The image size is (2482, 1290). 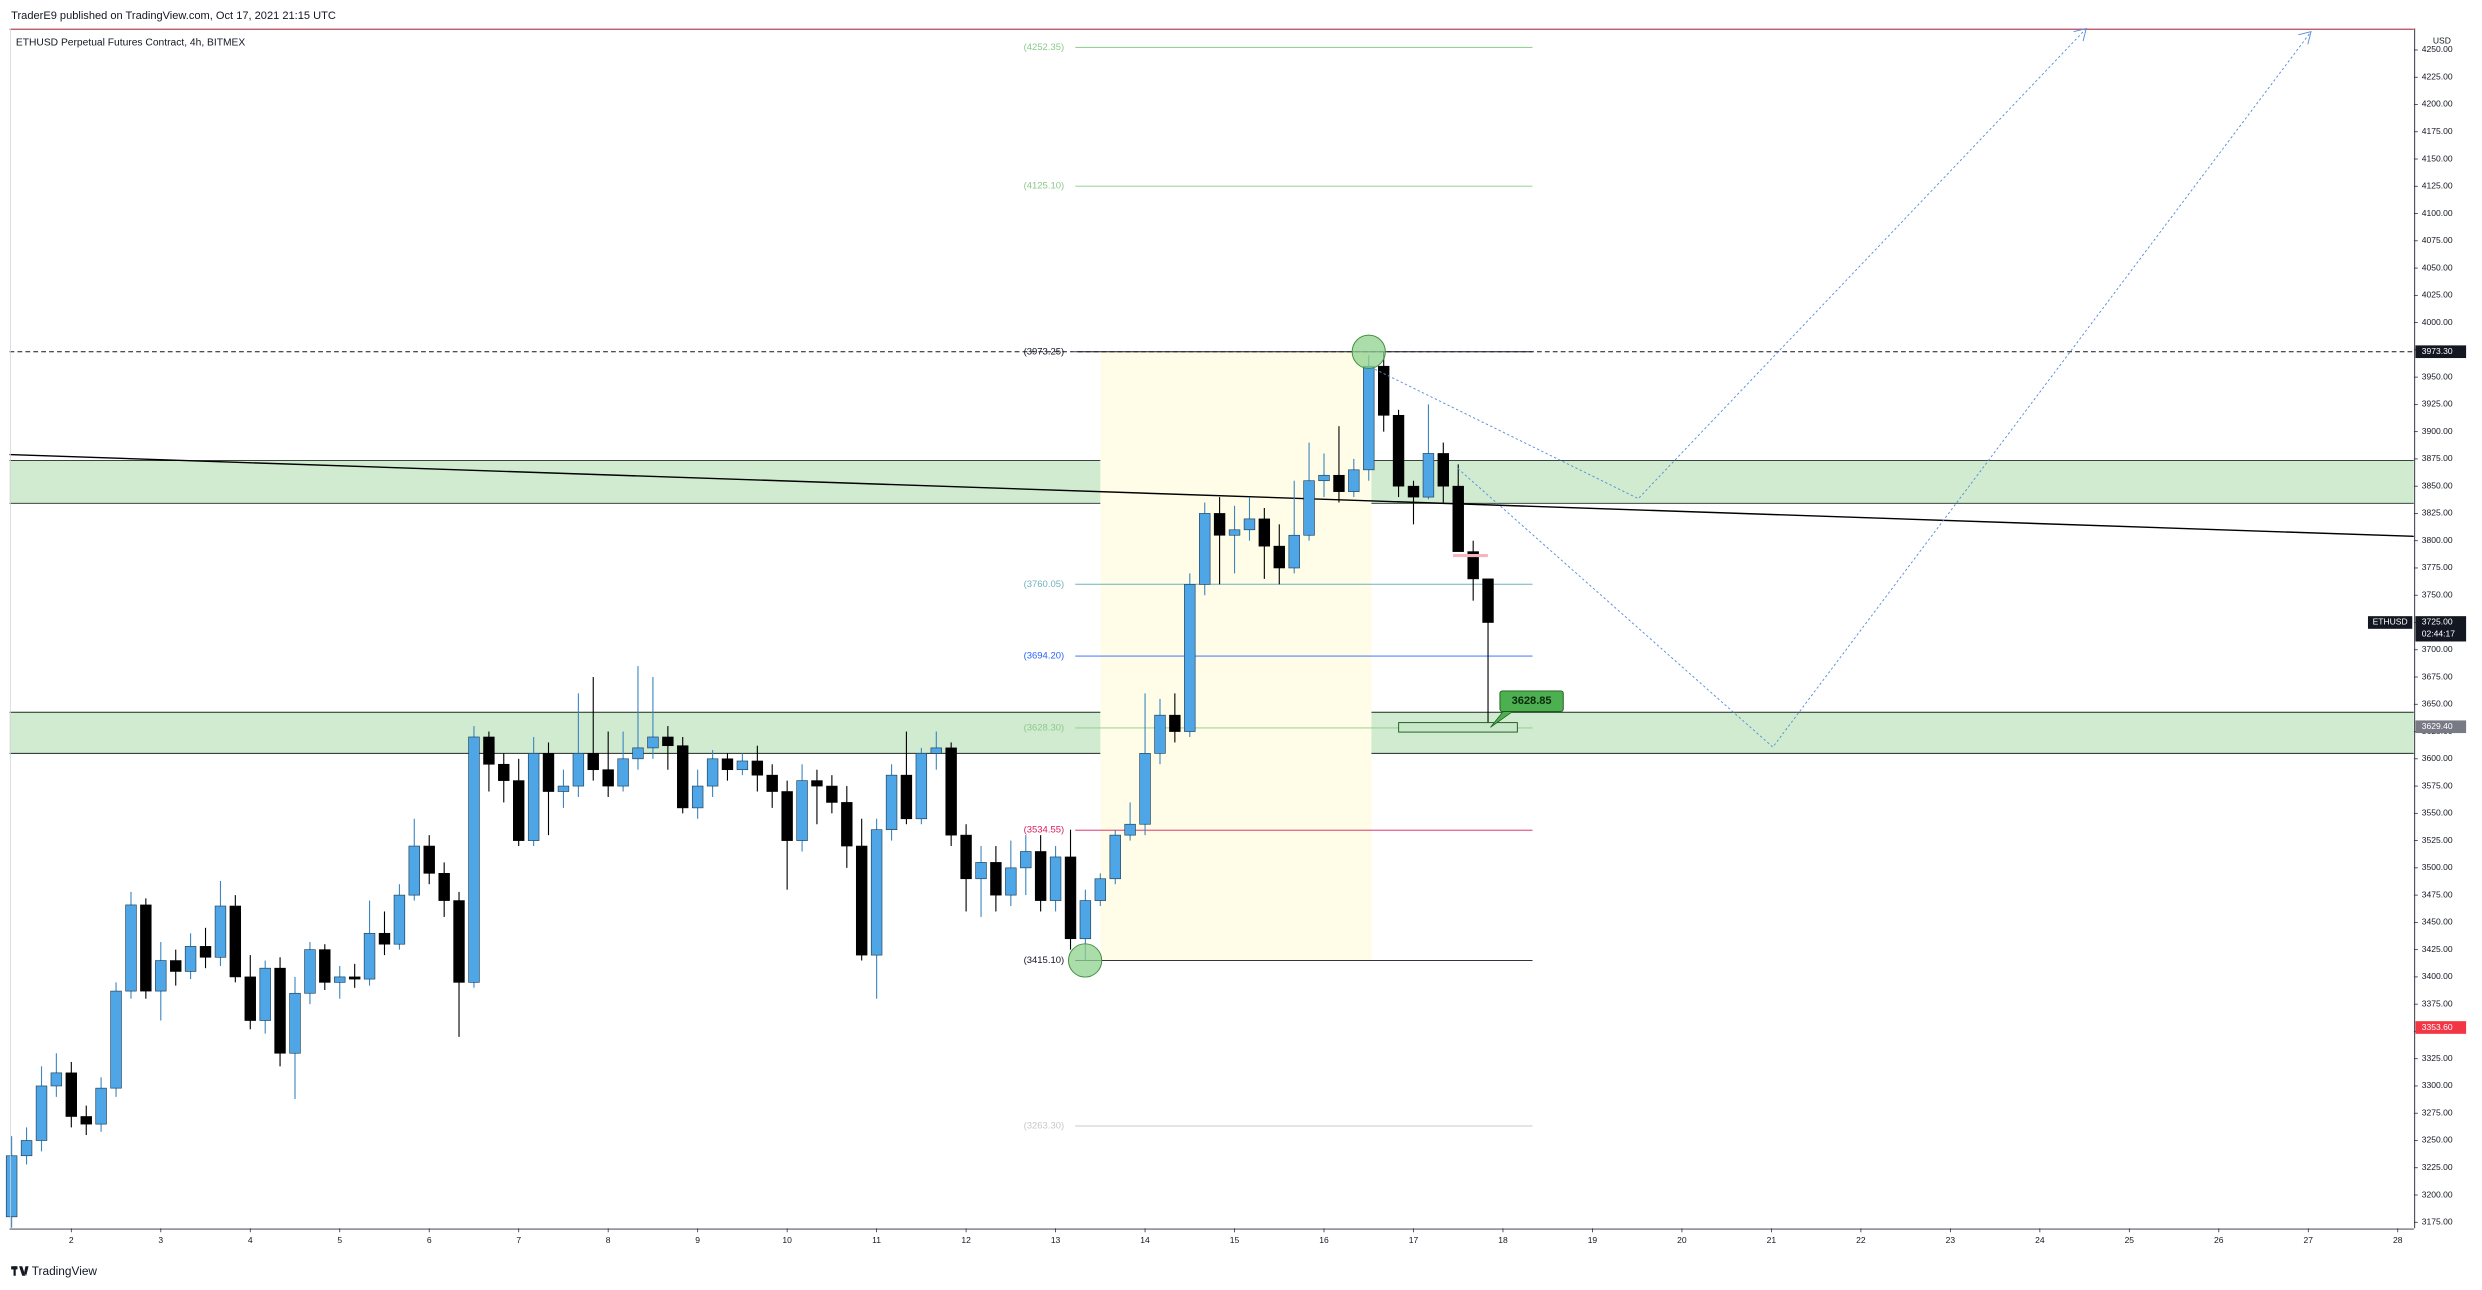 What do you see at coordinates (2437, 513) in the screenshot?
I see `y-tick-label: 3825.00` at bounding box center [2437, 513].